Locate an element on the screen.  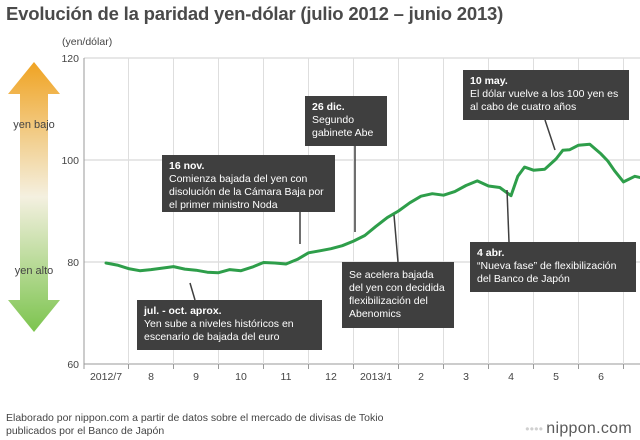
x-tick-label: 9 is located at coordinates (196, 377).